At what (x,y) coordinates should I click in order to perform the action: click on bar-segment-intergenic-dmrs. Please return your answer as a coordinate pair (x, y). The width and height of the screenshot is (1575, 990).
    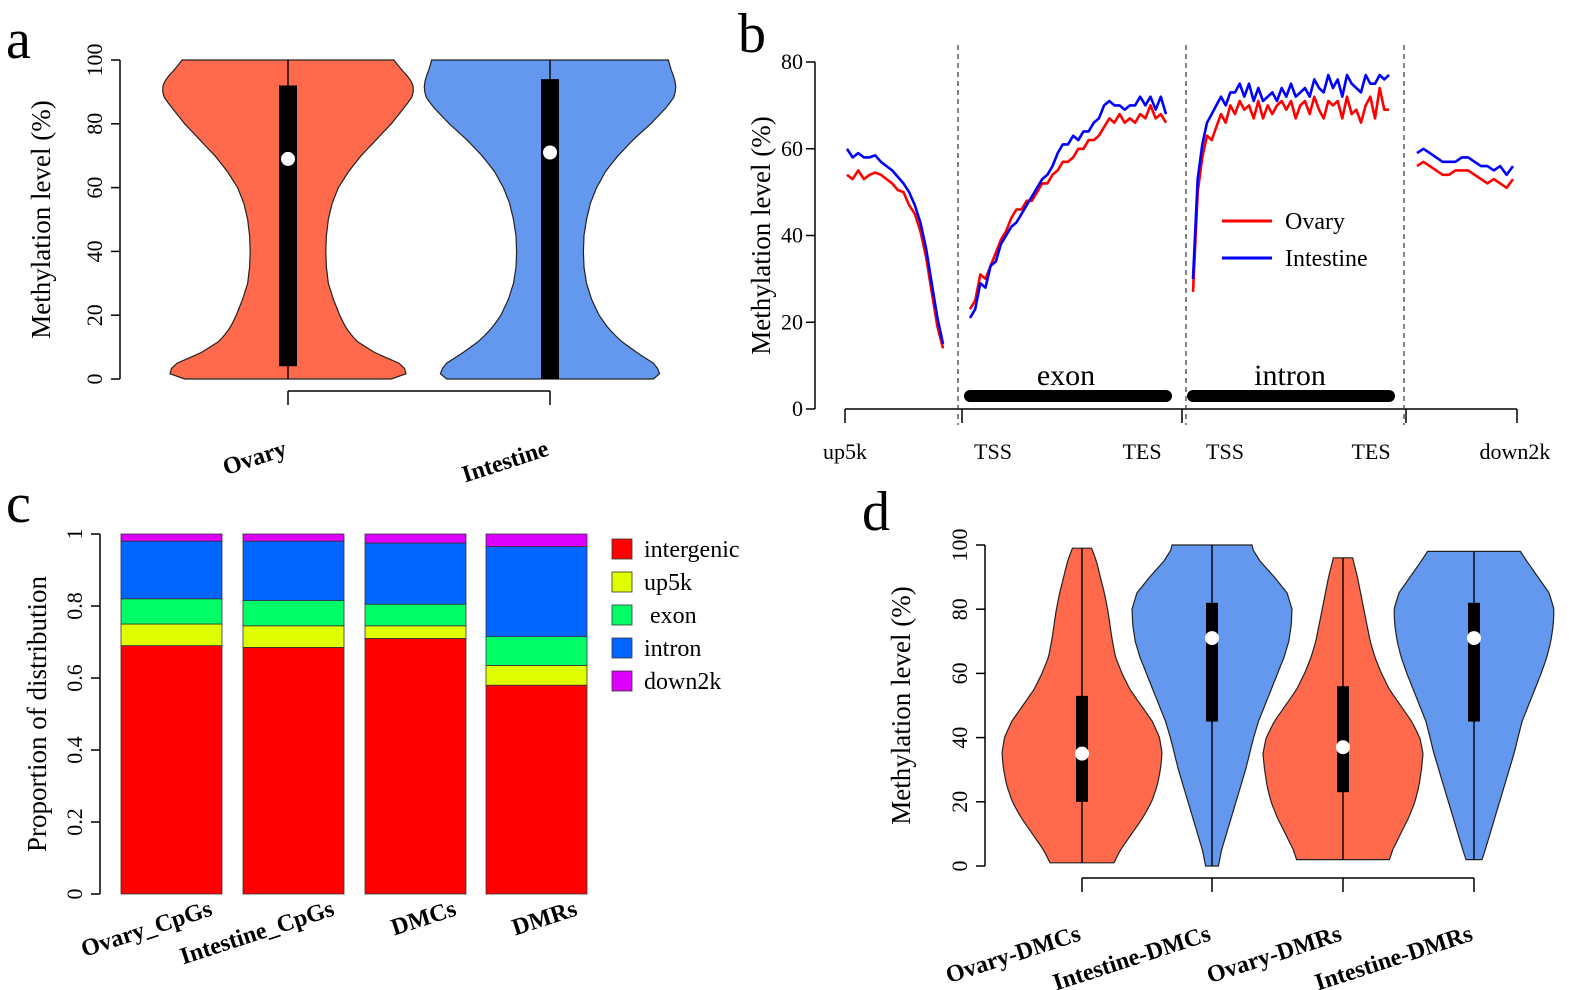
    Looking at the image, I should click on (536, 789).